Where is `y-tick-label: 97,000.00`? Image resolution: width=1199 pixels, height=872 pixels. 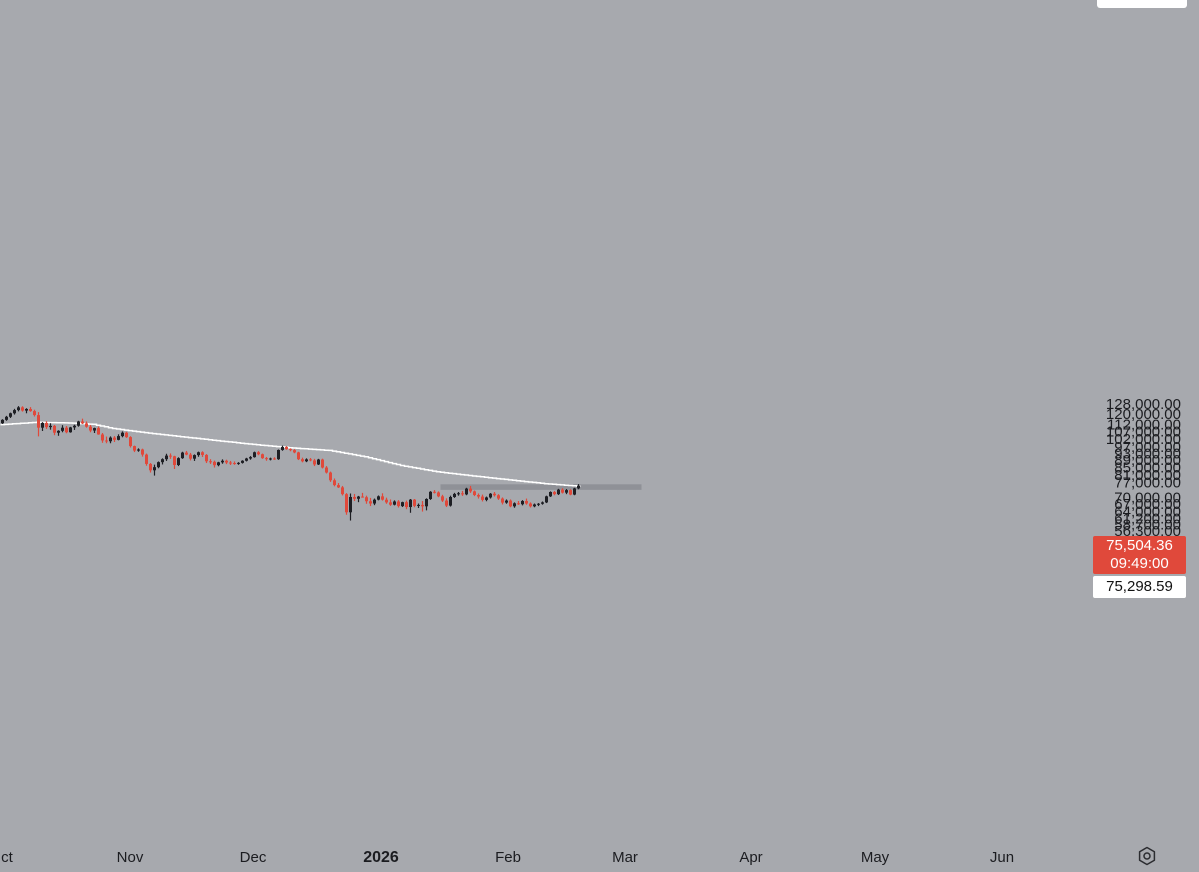
y-tick-label: 97,000.00 is located at coordinates (1147, 447).